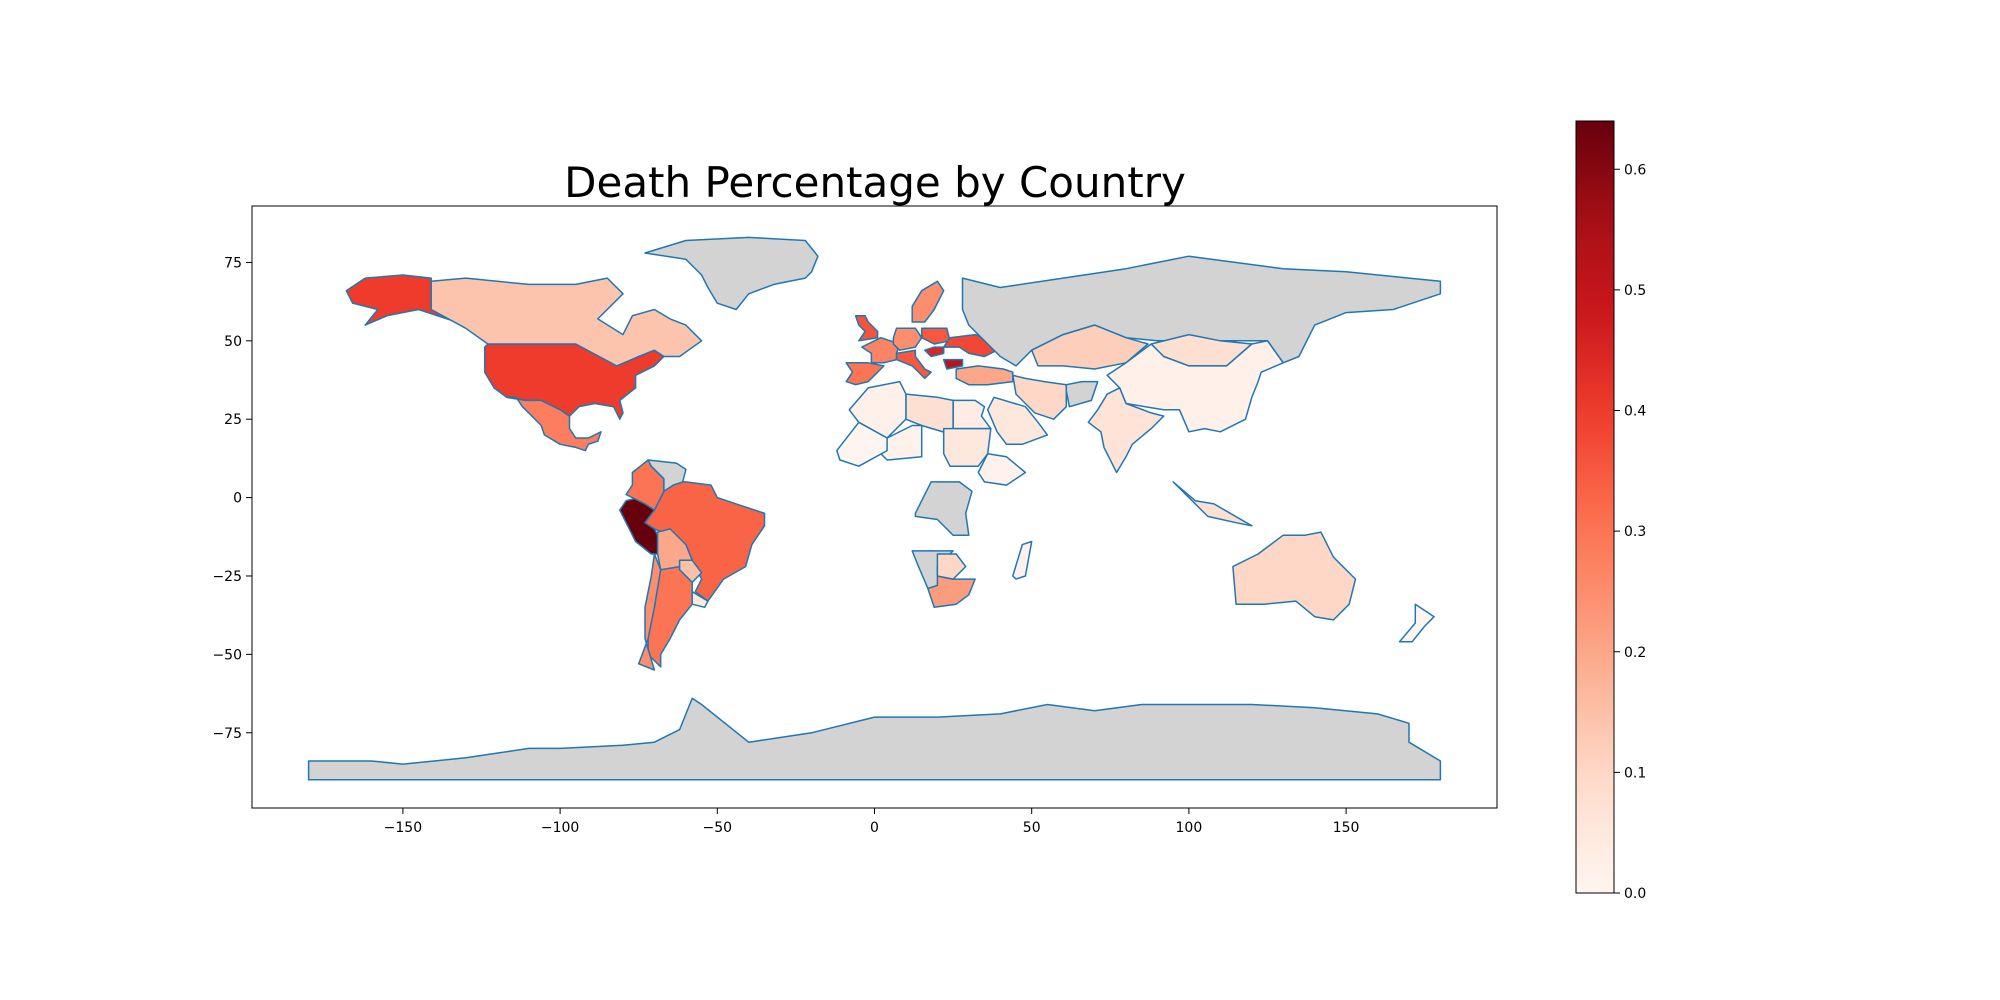 The width and height of the screenshot is (2000, 1000). I want to click on country-antarctica, so click(874, 739).